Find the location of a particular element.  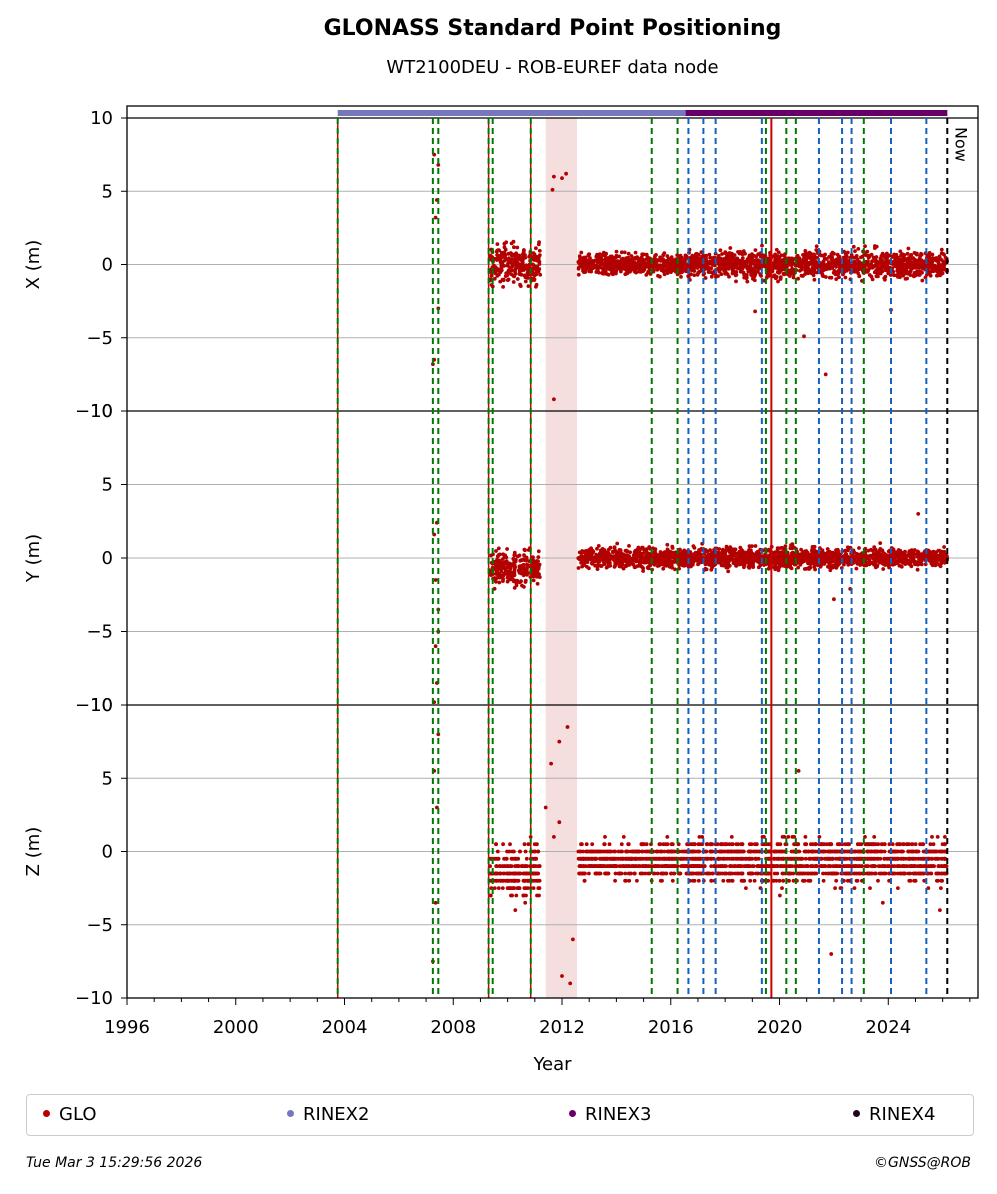

y-tick-label: 0 is located at coordinates (107, 852).